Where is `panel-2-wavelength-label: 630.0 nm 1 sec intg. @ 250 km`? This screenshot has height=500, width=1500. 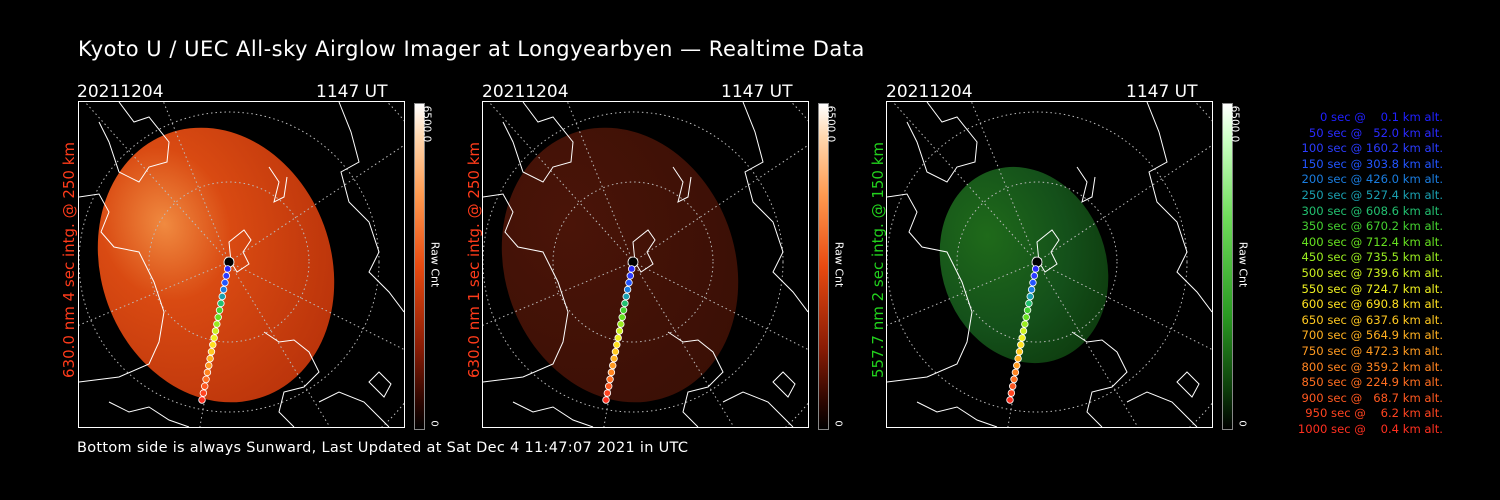
panel-2-wavelength-label: 630.0 nm 1 sec intg. @ 250 km is located at coordinates (474, 259).